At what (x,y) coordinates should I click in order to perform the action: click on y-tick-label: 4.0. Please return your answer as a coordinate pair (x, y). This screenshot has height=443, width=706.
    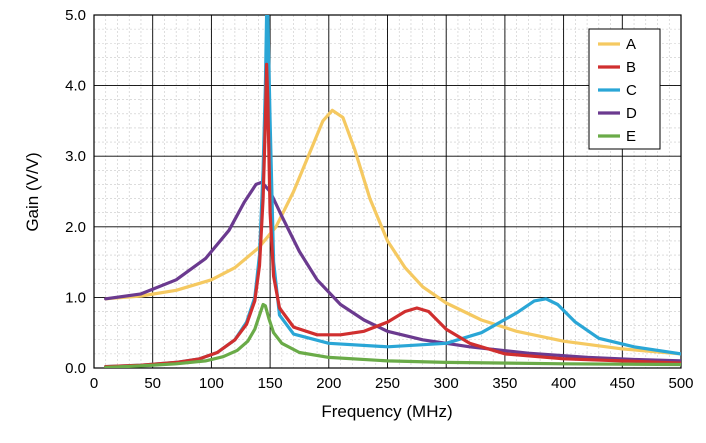
    Looking at the image, I should click on (75, 86).